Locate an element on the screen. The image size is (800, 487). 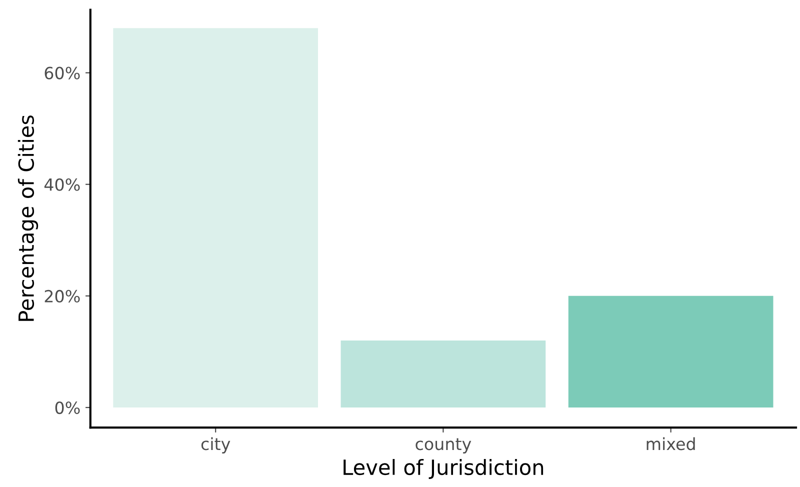
y-tick-label: 60% is located at coordinates (62, 73).